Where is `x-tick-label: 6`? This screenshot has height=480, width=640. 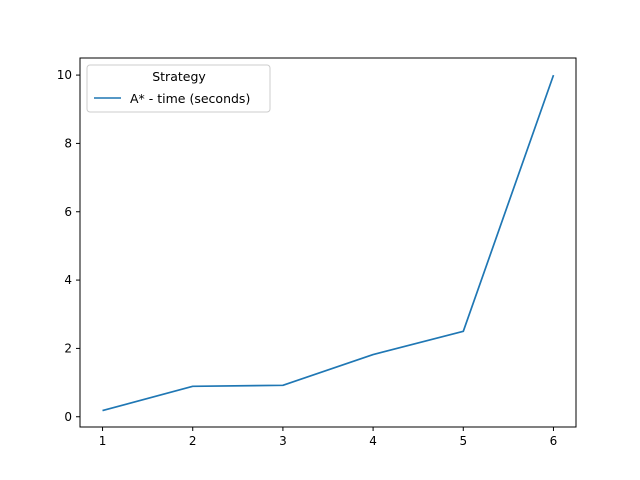
x-tick-label: 6 is located at coordinates (554, 441).